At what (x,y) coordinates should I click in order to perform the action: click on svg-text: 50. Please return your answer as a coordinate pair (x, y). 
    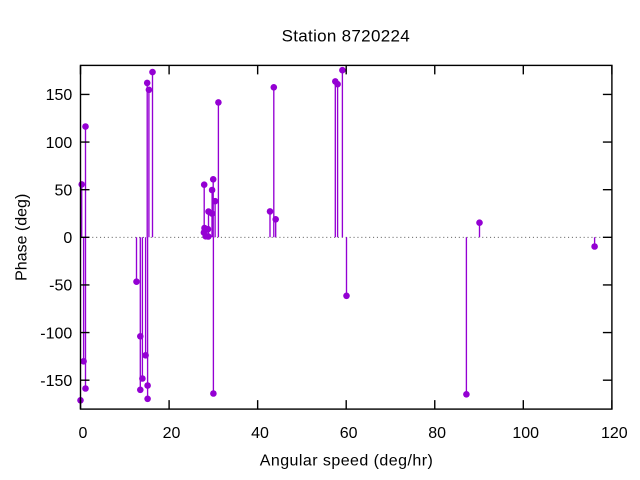
    Looking at the image, I should click on (64, 190).